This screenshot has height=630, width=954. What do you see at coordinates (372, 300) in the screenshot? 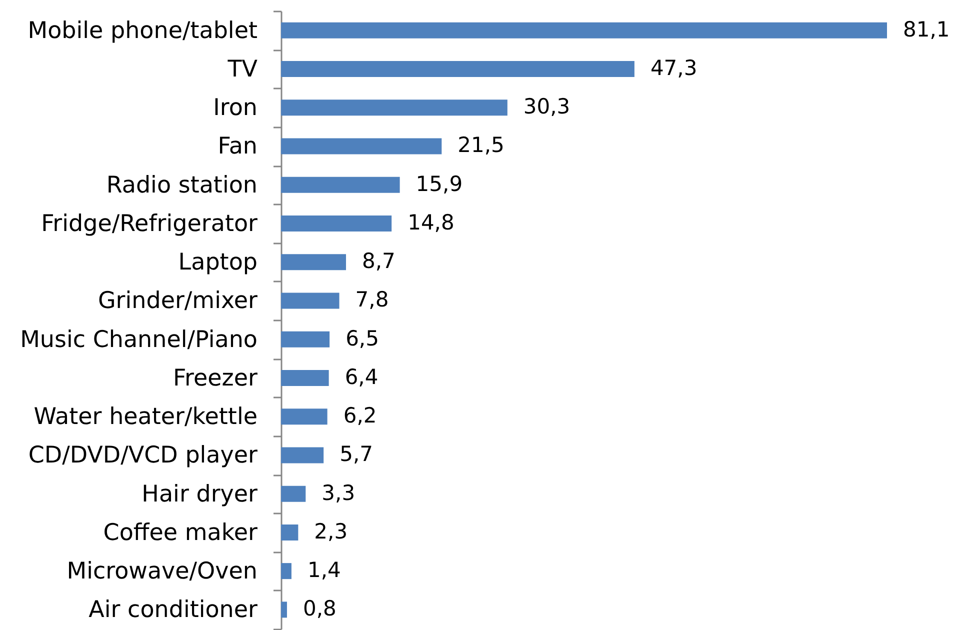
I see `data-label: 7,8` at bounding box center [372, 300].